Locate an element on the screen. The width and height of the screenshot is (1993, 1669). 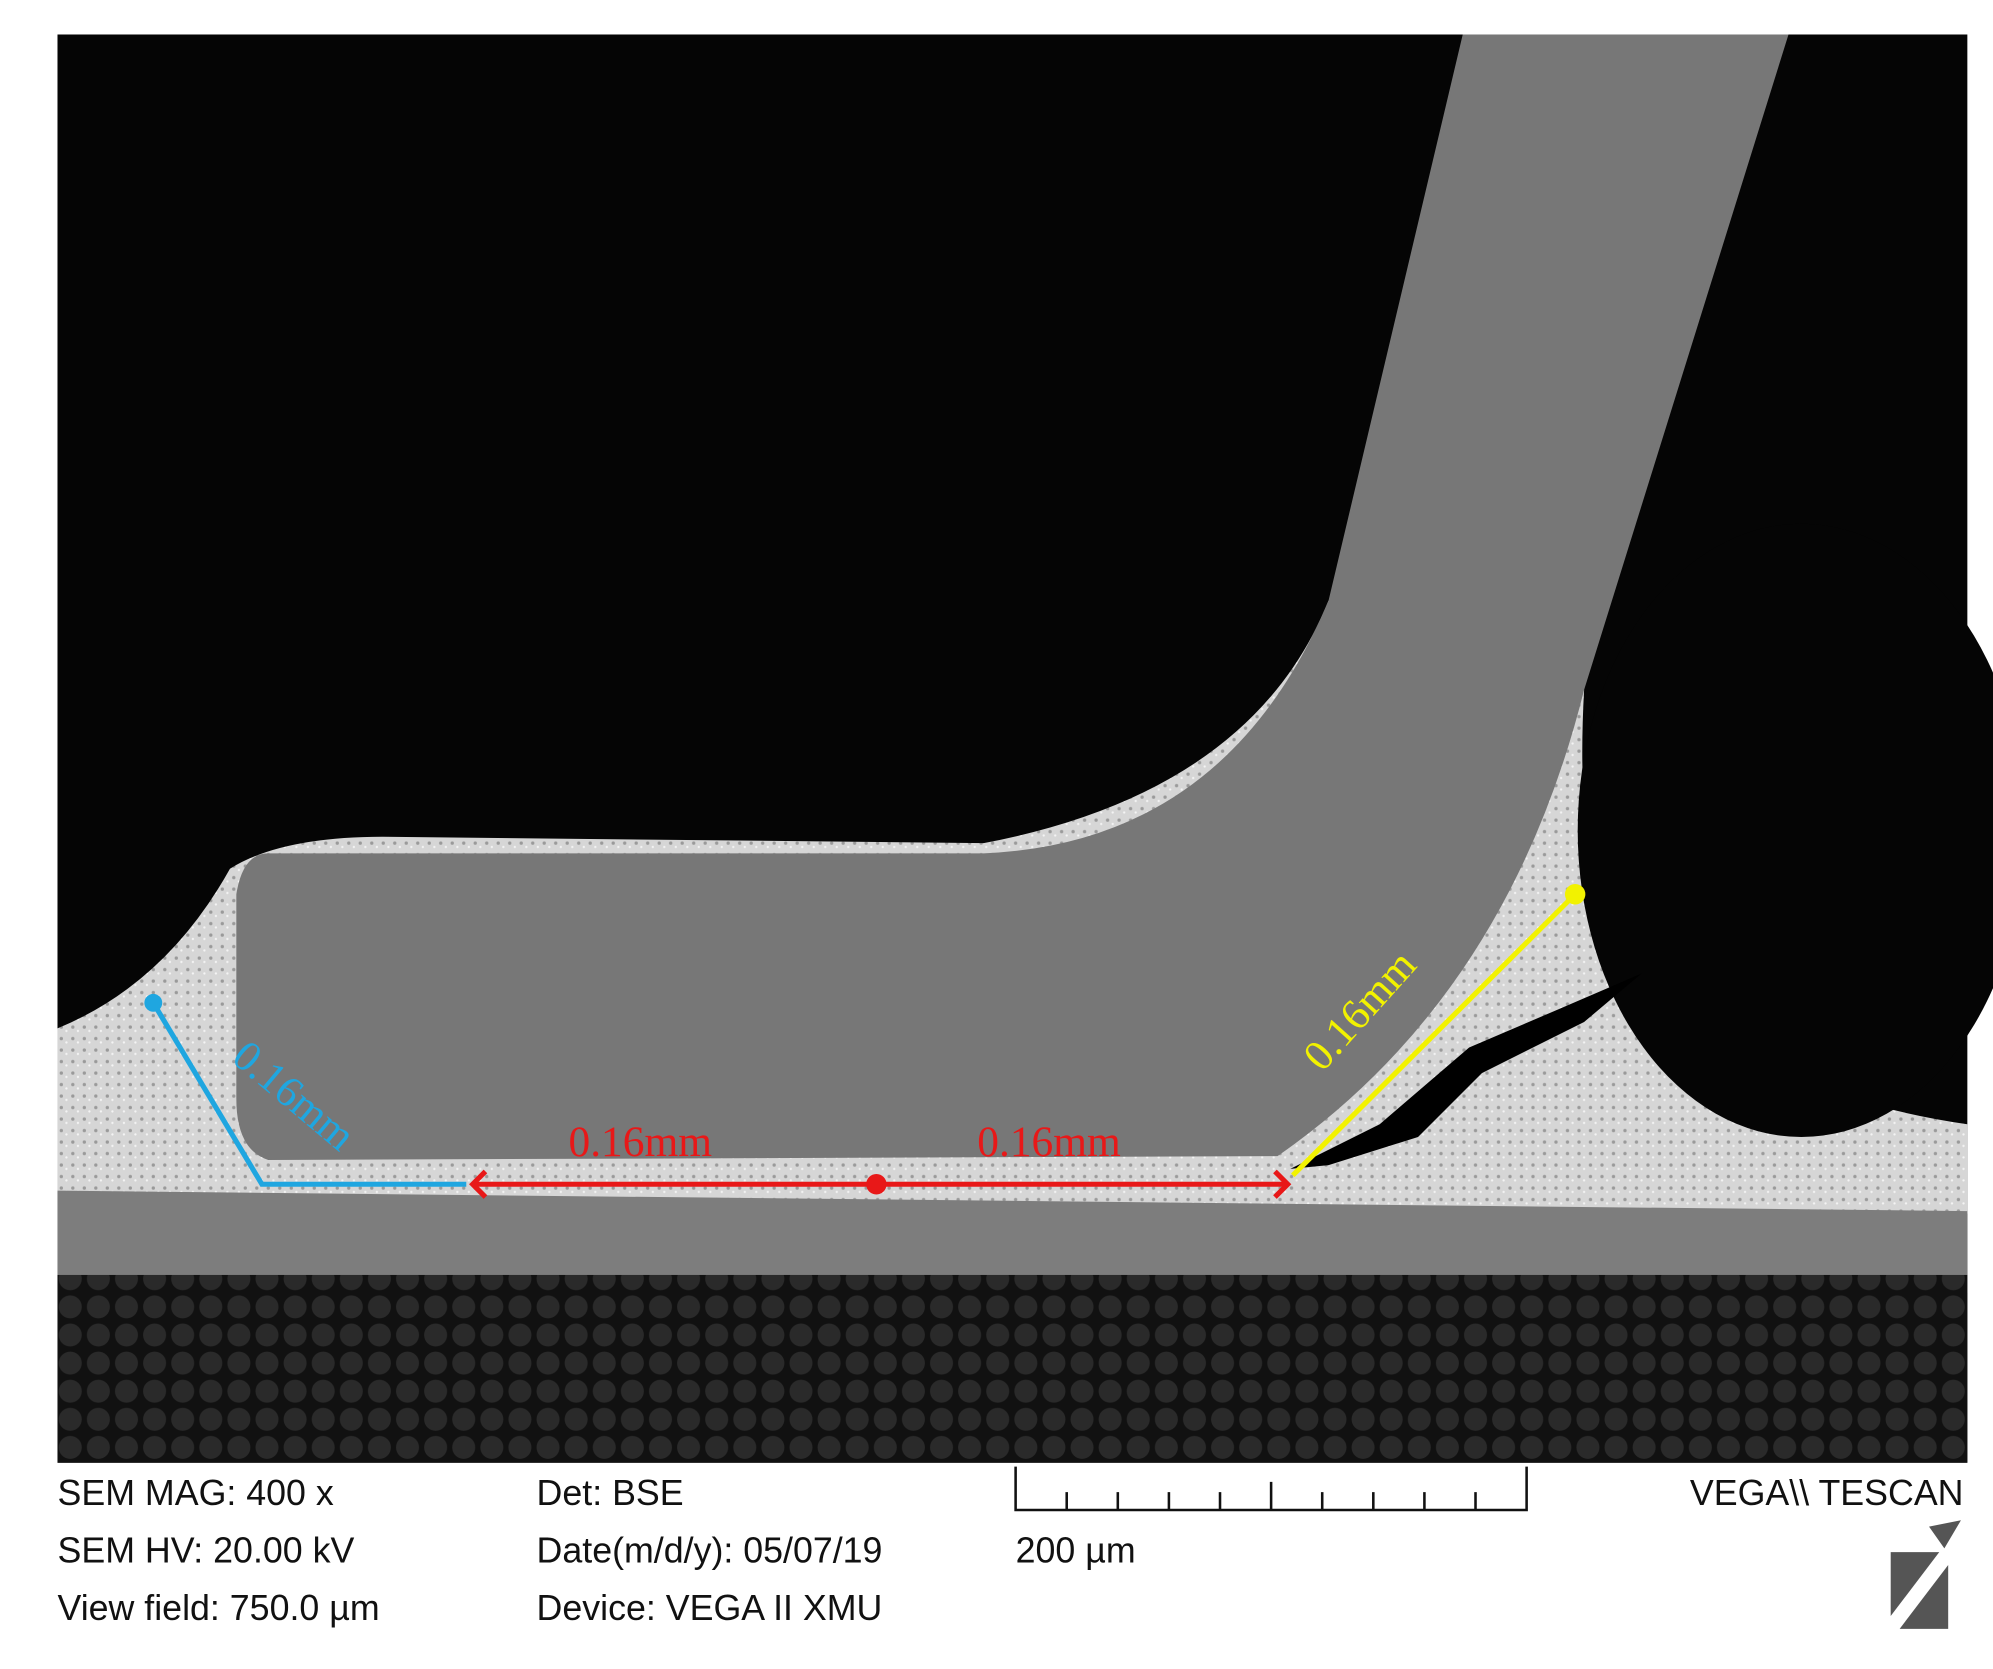
info-text: SEM HV: 20.00 kV is located at coordinates (205, 1550).